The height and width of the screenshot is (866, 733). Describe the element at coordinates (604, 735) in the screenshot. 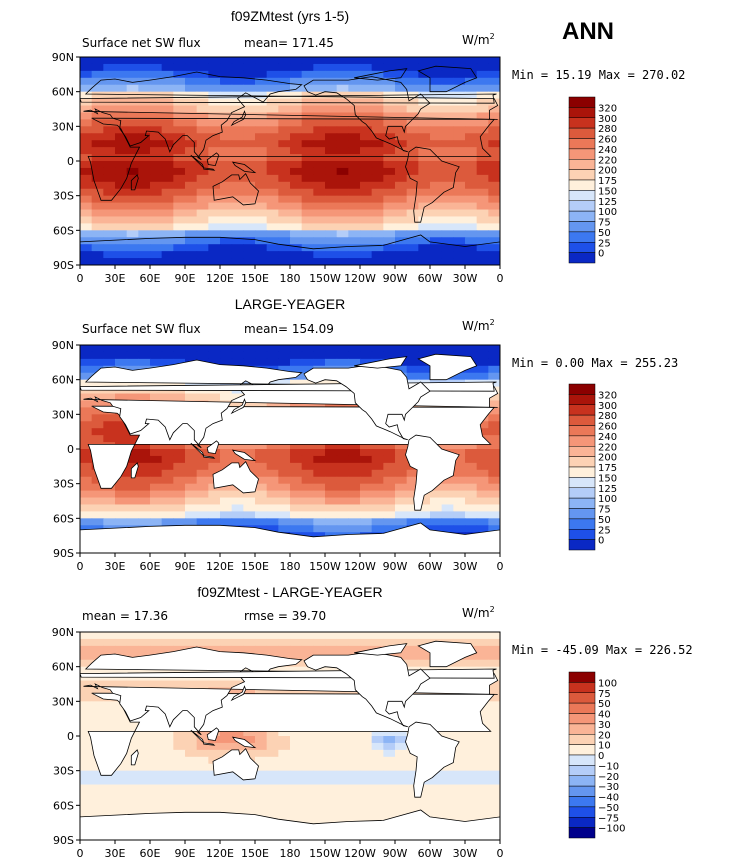

I see `colorbar-label: 20` at that location.